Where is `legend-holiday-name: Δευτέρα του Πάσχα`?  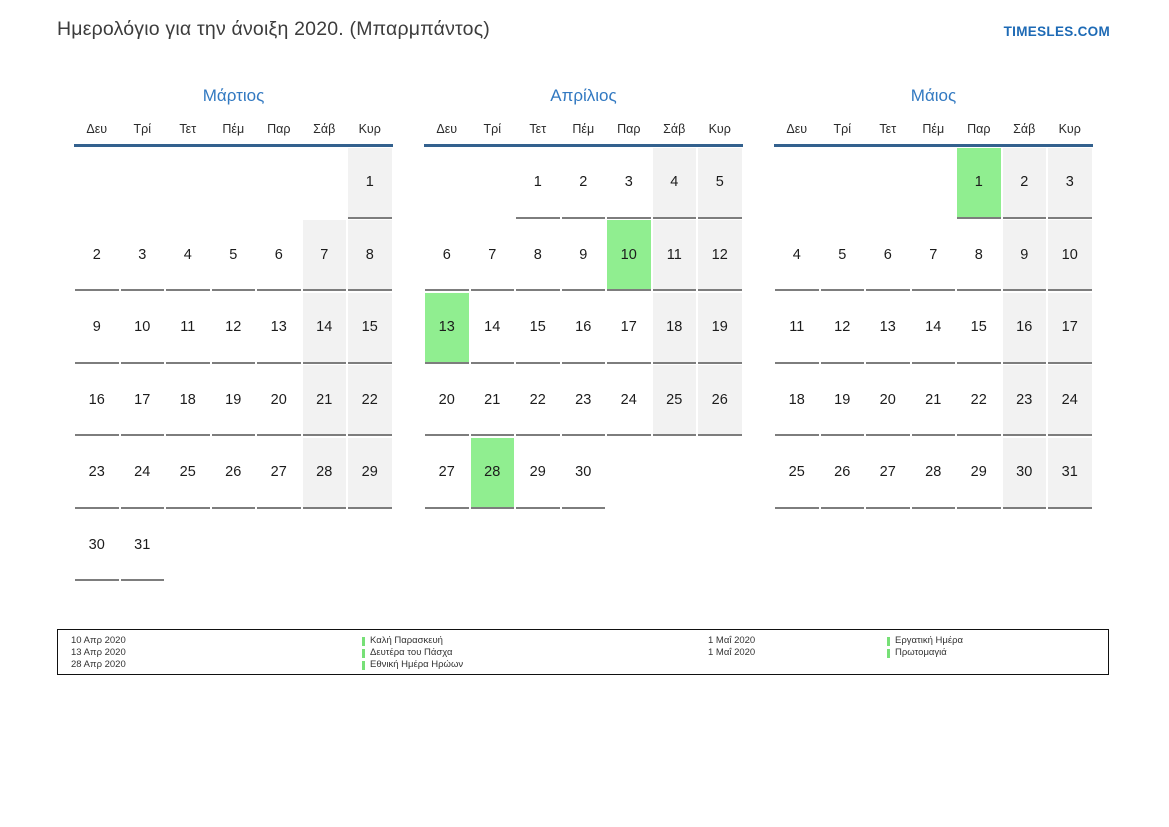 legend-holiday-name: Δευτέρα του Πάσχα is located at coordinates (411, 653).